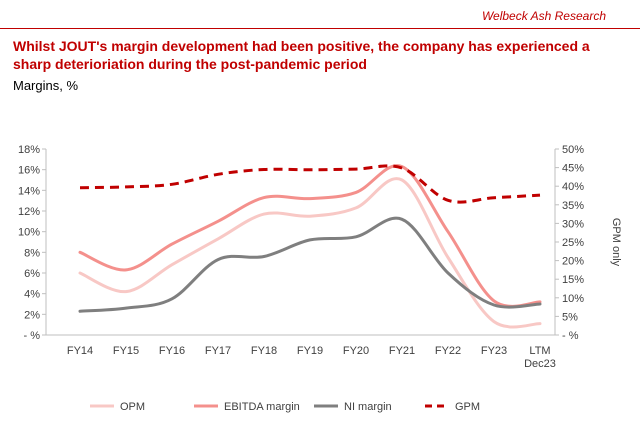 This screenshot has height=429, width=640. Describe the element at coordinates (573, 150) in the screenshot. I see `y-tick-label-right: 50%` at that location.